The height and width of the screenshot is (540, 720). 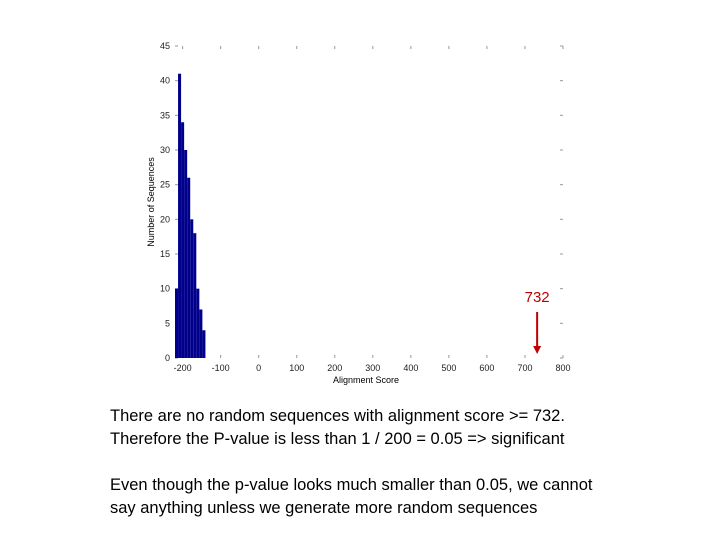 I want to click on y-tick-label: 20, so click(x=165, y=219).